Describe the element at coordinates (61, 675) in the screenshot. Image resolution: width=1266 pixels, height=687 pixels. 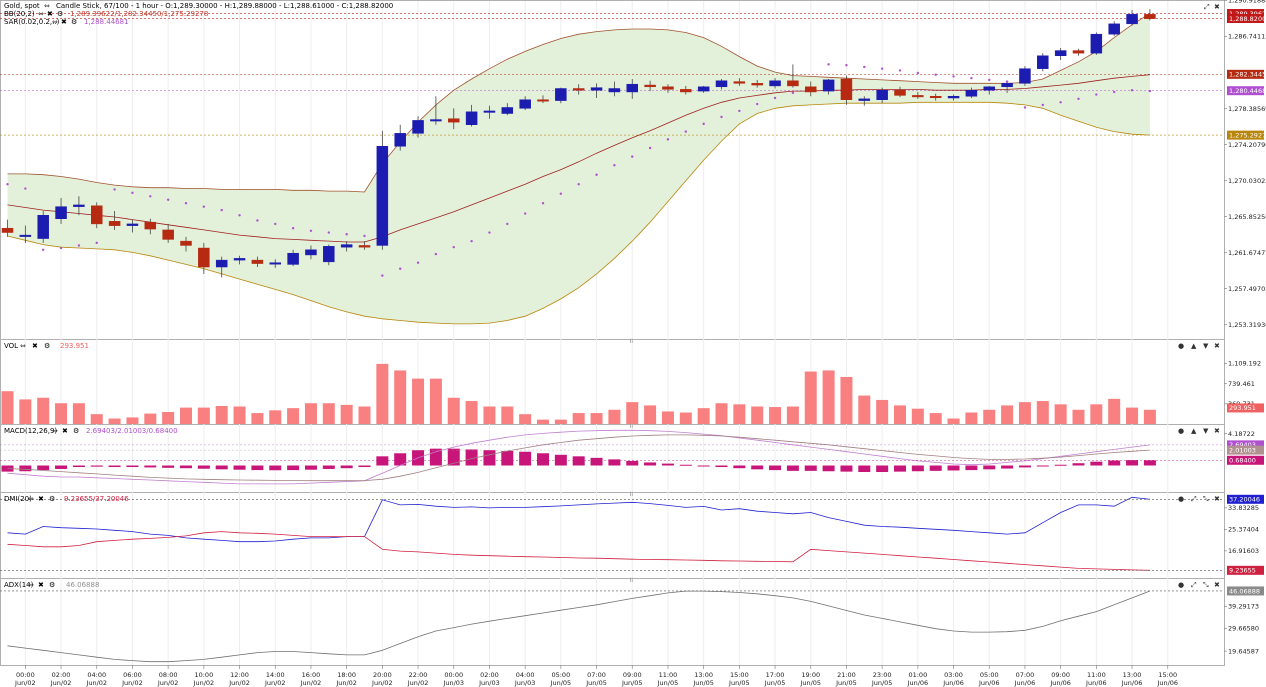
I see `x-tick-time: 02:00` at that location.